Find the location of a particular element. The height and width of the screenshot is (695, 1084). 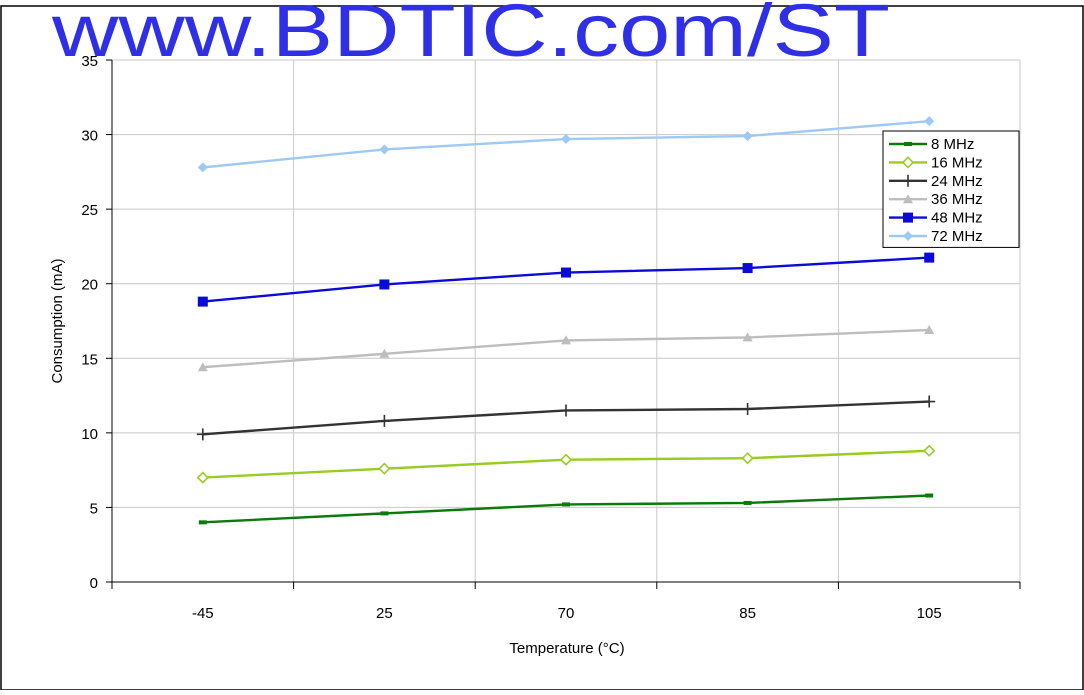

legend-label: 8 MHz is located at coordinates (952, 144).